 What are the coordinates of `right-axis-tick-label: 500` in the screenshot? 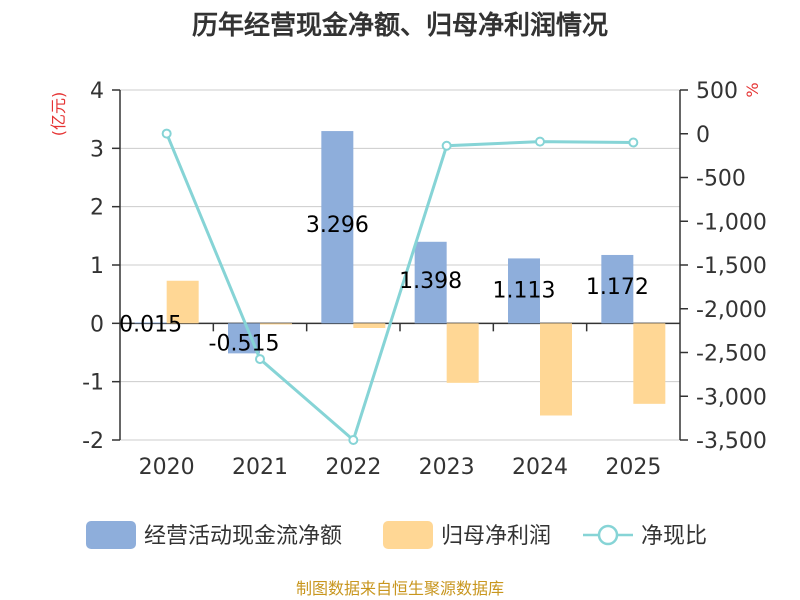 It's located at (717, 91).